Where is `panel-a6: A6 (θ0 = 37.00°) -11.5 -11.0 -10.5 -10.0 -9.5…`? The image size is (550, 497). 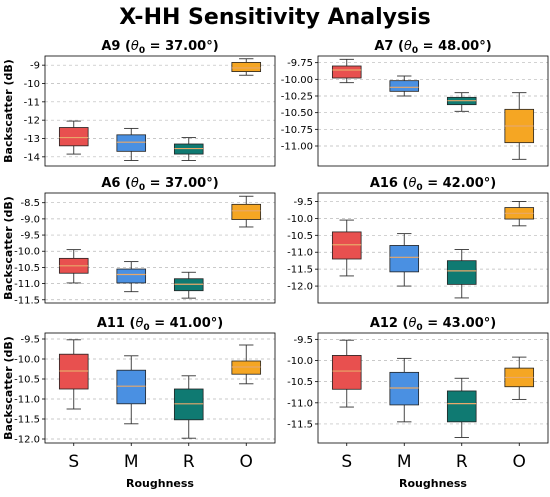 panel-a6: A6 (θ0 = 37.00°) -11.5 -11.0 -10.5 -10.0 -9.5… is located at coordinates (145, 241).